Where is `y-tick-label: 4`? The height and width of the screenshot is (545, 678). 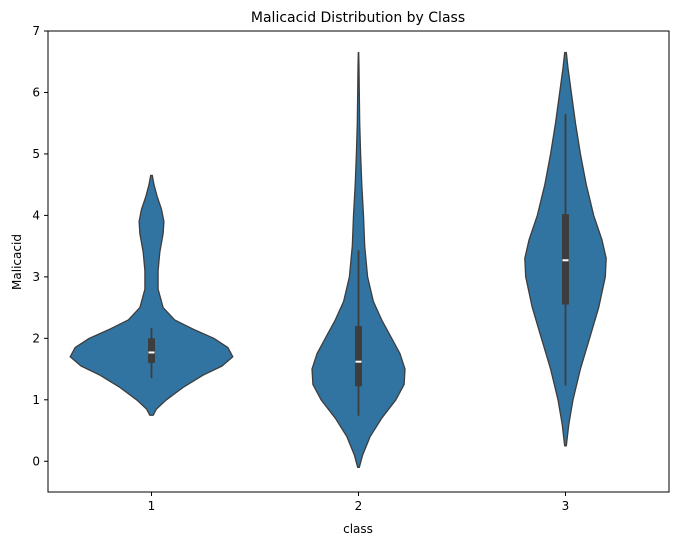
y-tick-label: 4 is located at coordinates (36, 215).